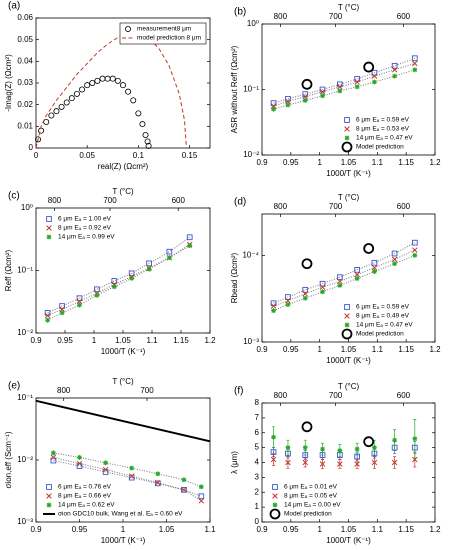  What do you see at coordinates (383, 129) in the screenshot?
I see `legend-label: 8 μm Eₐ = 0.53 eV` at bounding box center [383, 129].